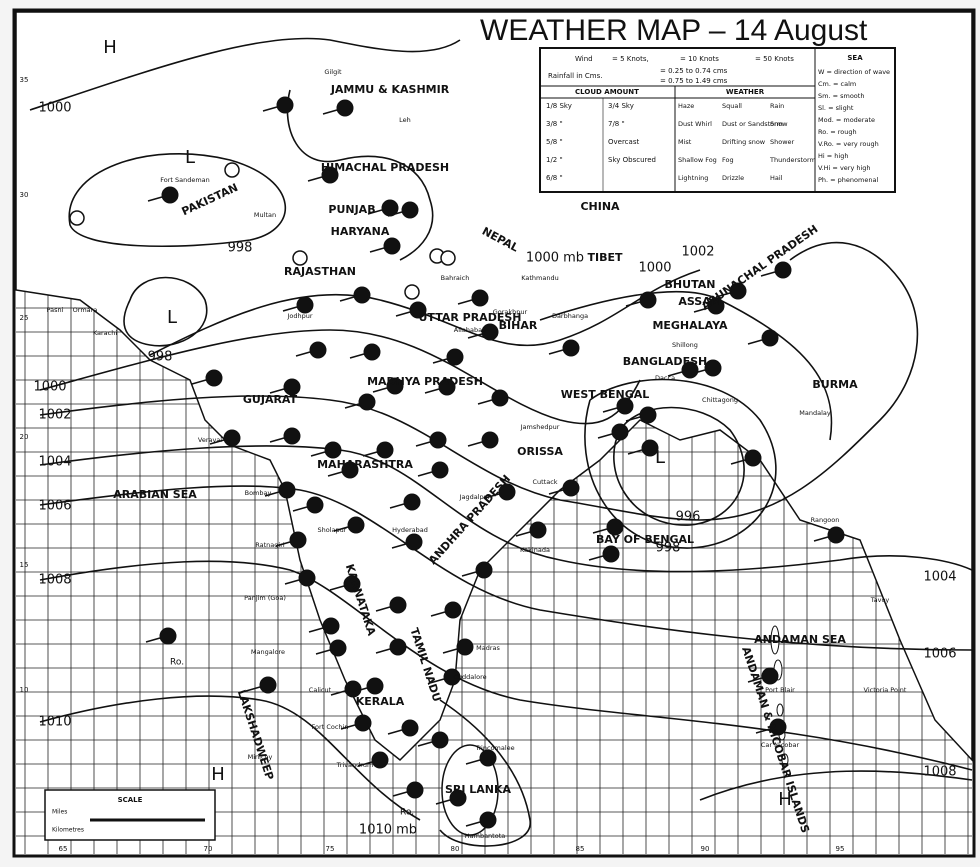 This screenshot has width=980, height=867. I want to click on region-label: ANDAMAN SEA, so click(800, 639).